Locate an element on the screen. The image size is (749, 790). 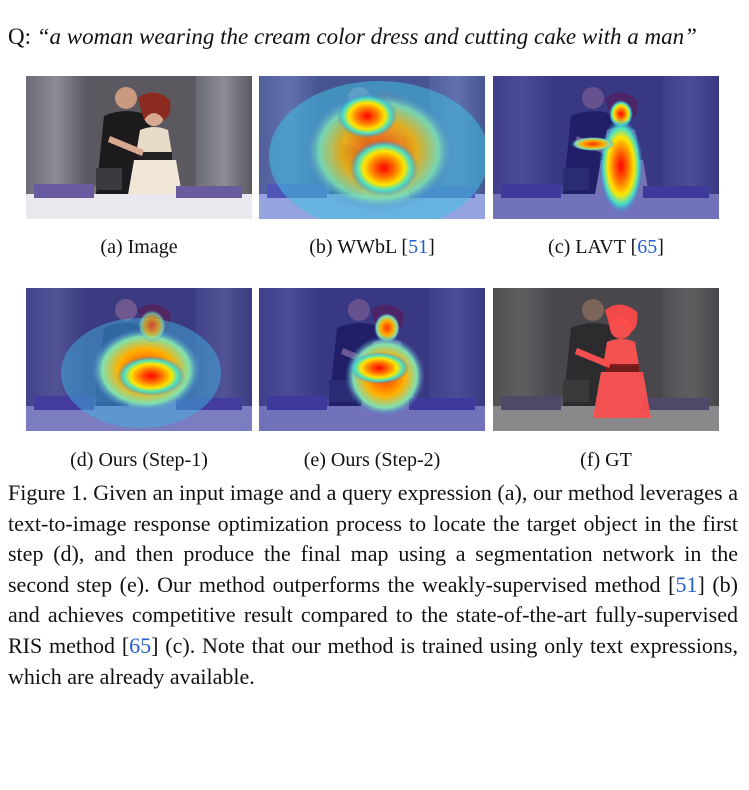
label-e: (e) Ours (Step-2) is located at coordinates (372, 460).